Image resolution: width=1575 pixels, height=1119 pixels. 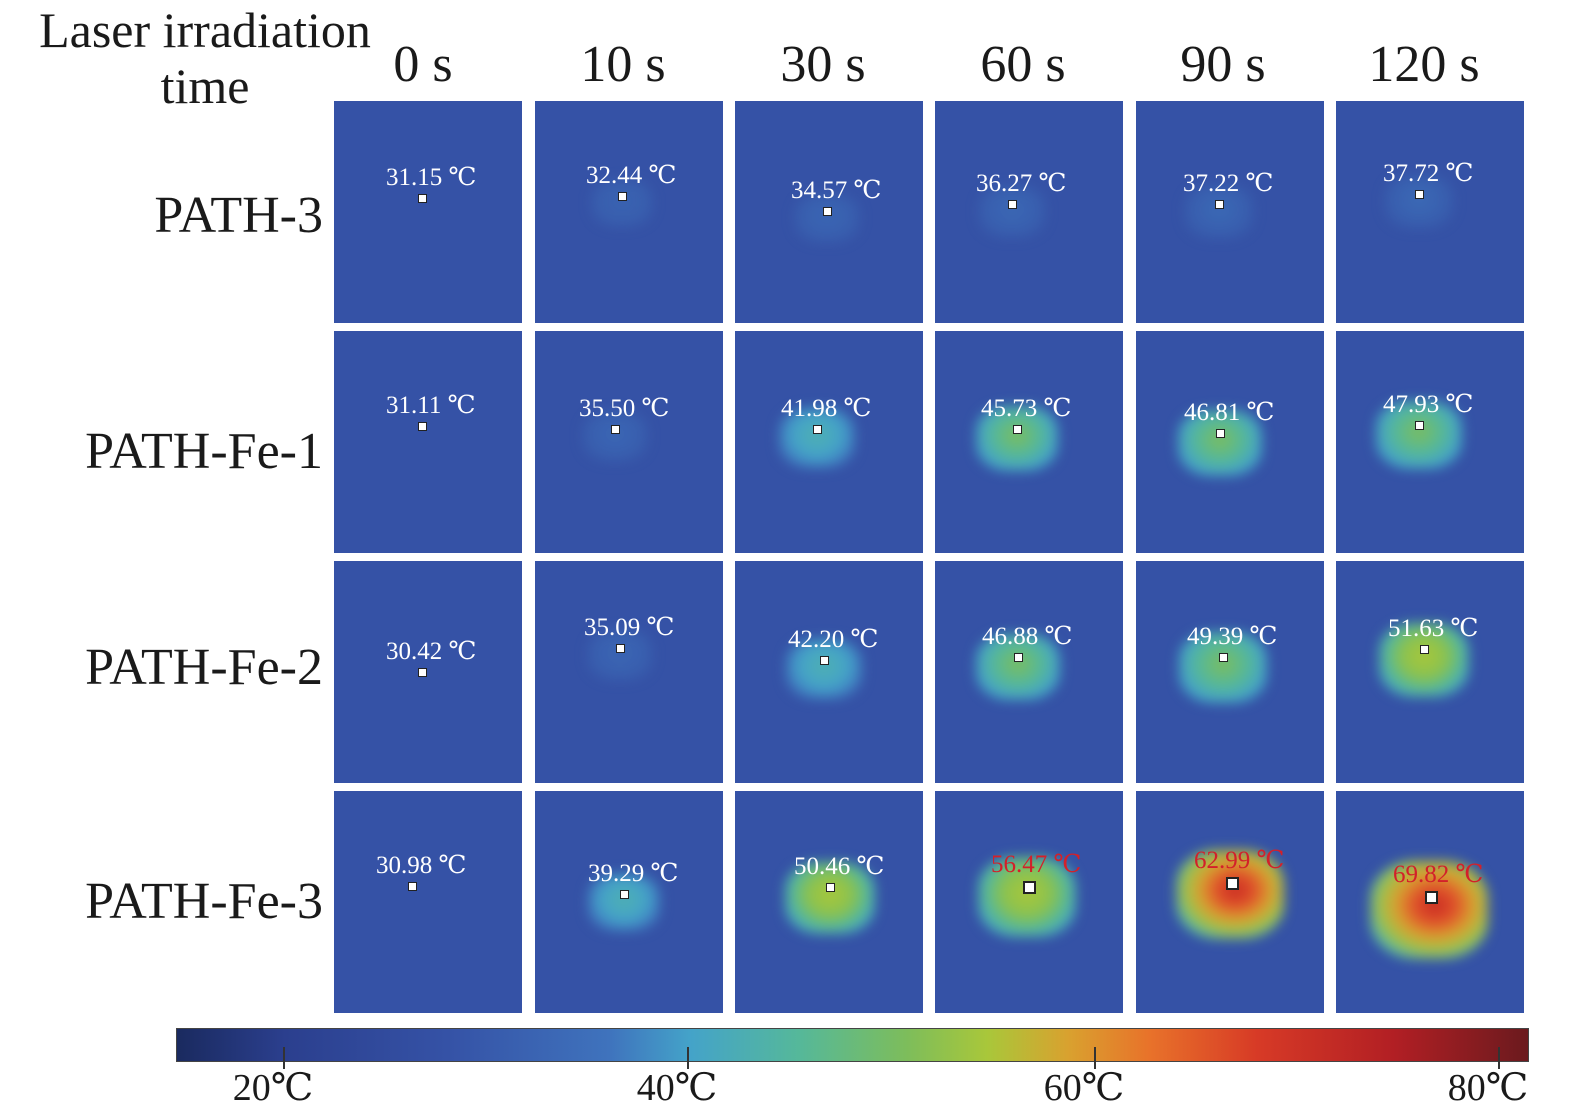 What do you see at coordinates (833, 639) in the screenshot?
I see `temperature-readout: 42.20 ℃` at bounding box center [833, 639].